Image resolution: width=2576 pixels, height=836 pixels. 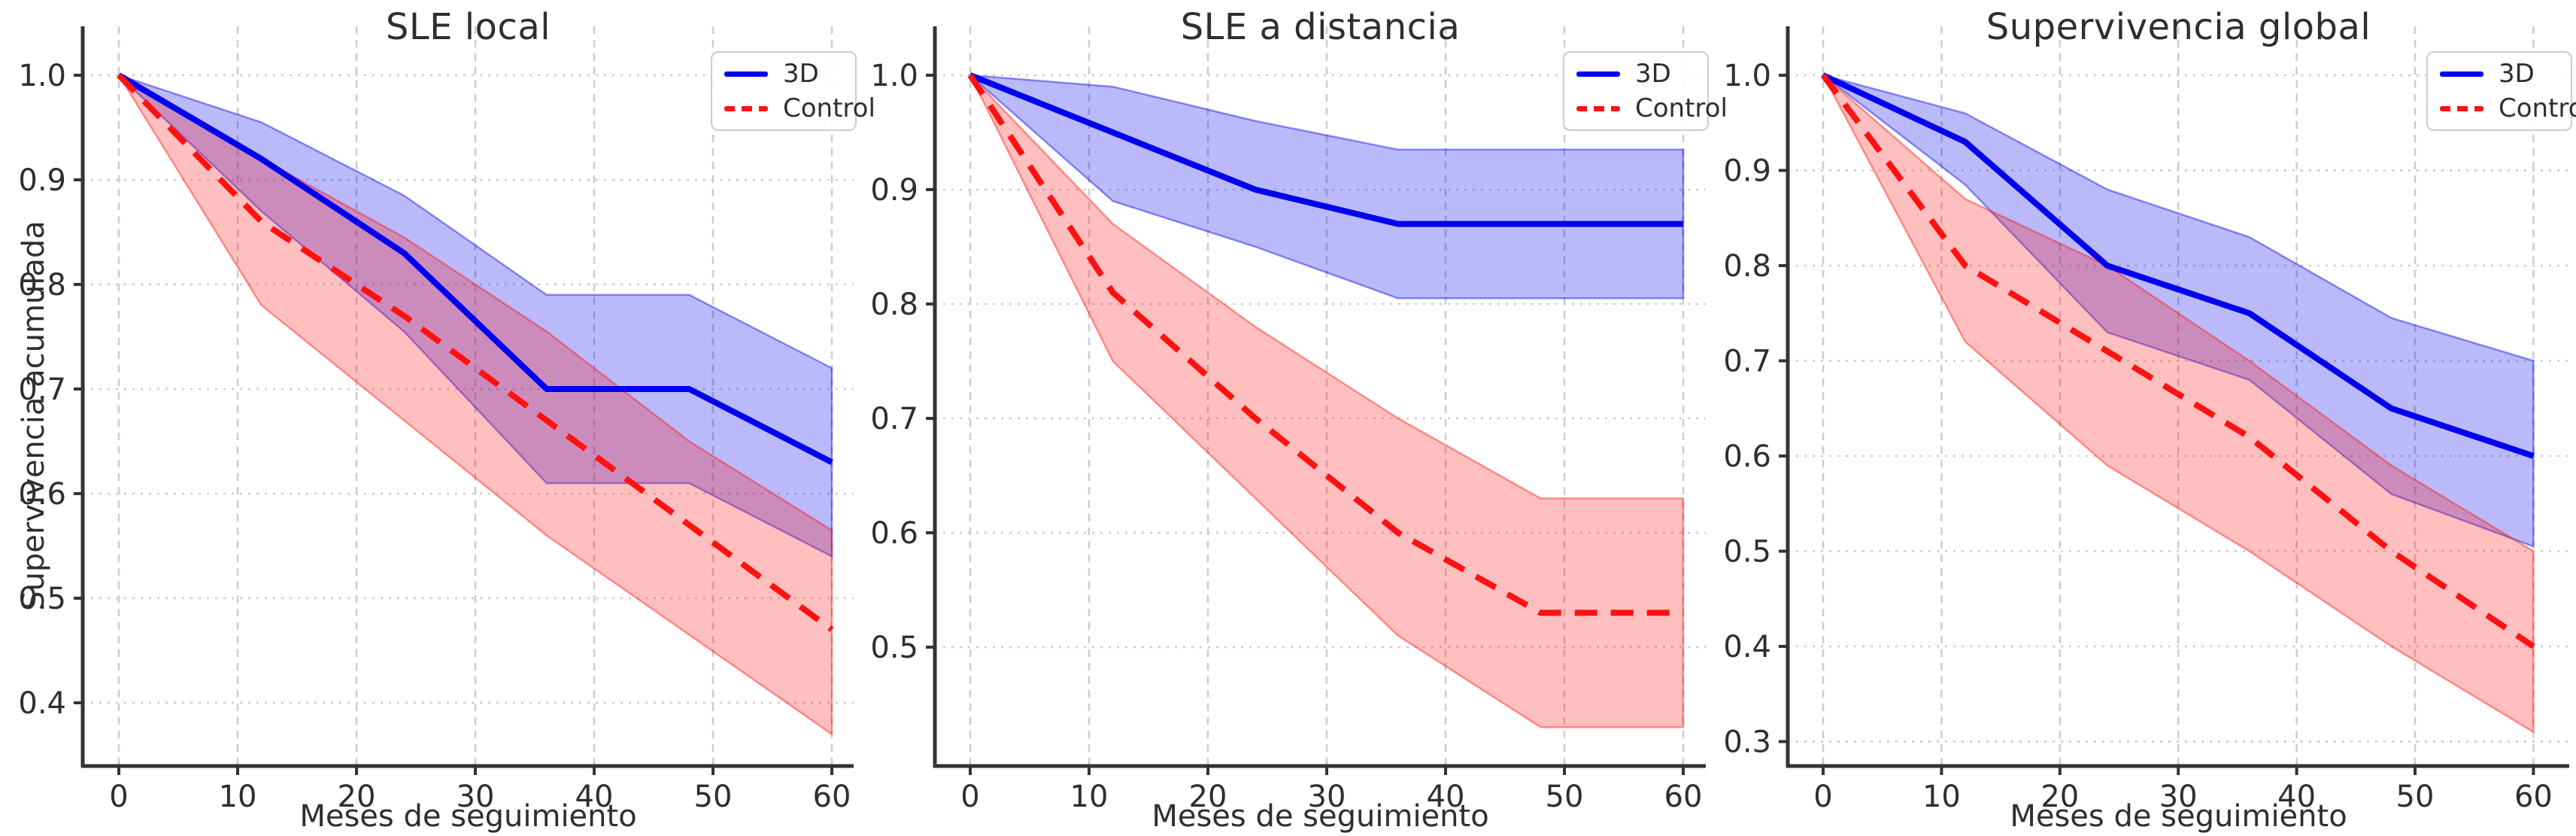 I want to click on legend-0: 3D Control, so click(x=793, y=91).